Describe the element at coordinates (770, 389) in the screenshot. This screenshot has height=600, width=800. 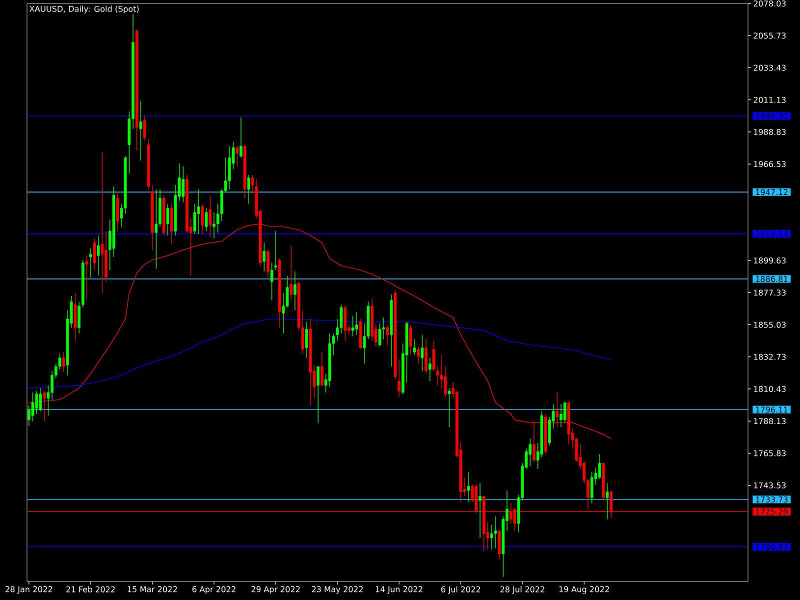
I see `y-tick-label: 1810.43` at that location.